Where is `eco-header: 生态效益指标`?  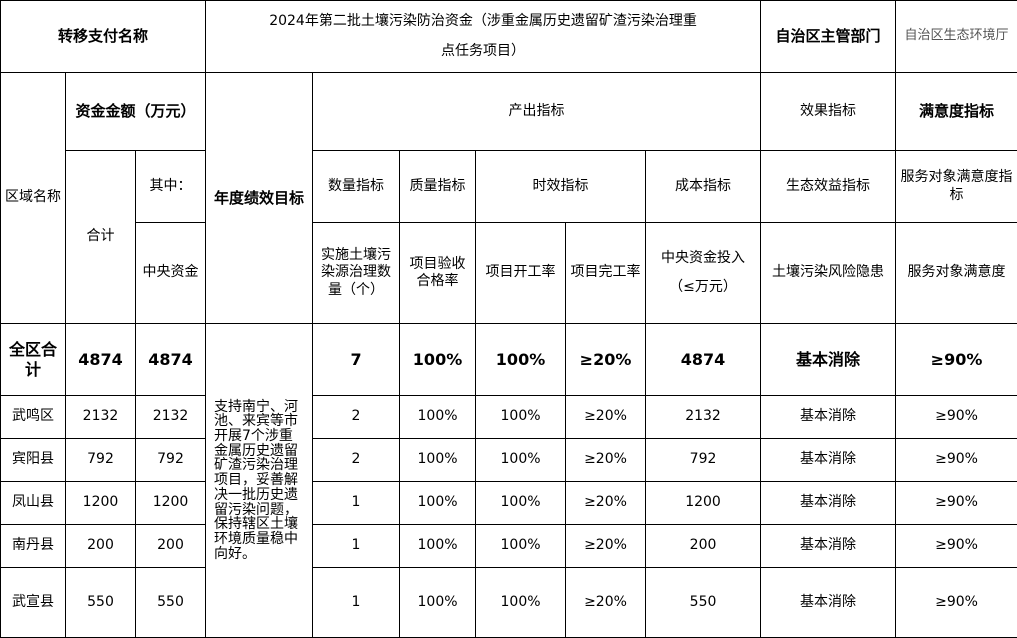 eco-header: 生态效益指标 is located at coordinates (828, 186).